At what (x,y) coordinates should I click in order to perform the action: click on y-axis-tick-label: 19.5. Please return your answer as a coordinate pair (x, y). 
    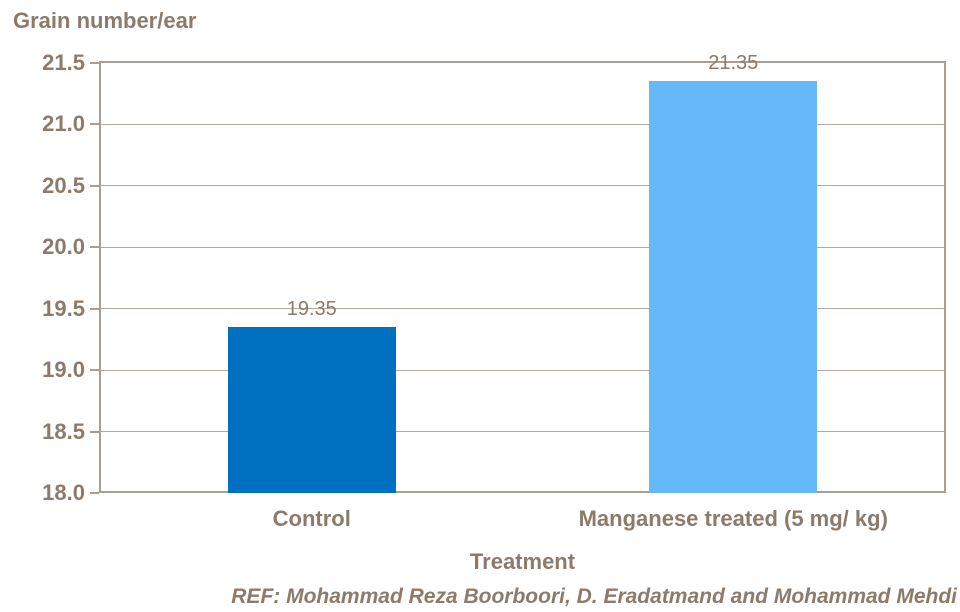
    Looking at the image, I should click on (63, 308).